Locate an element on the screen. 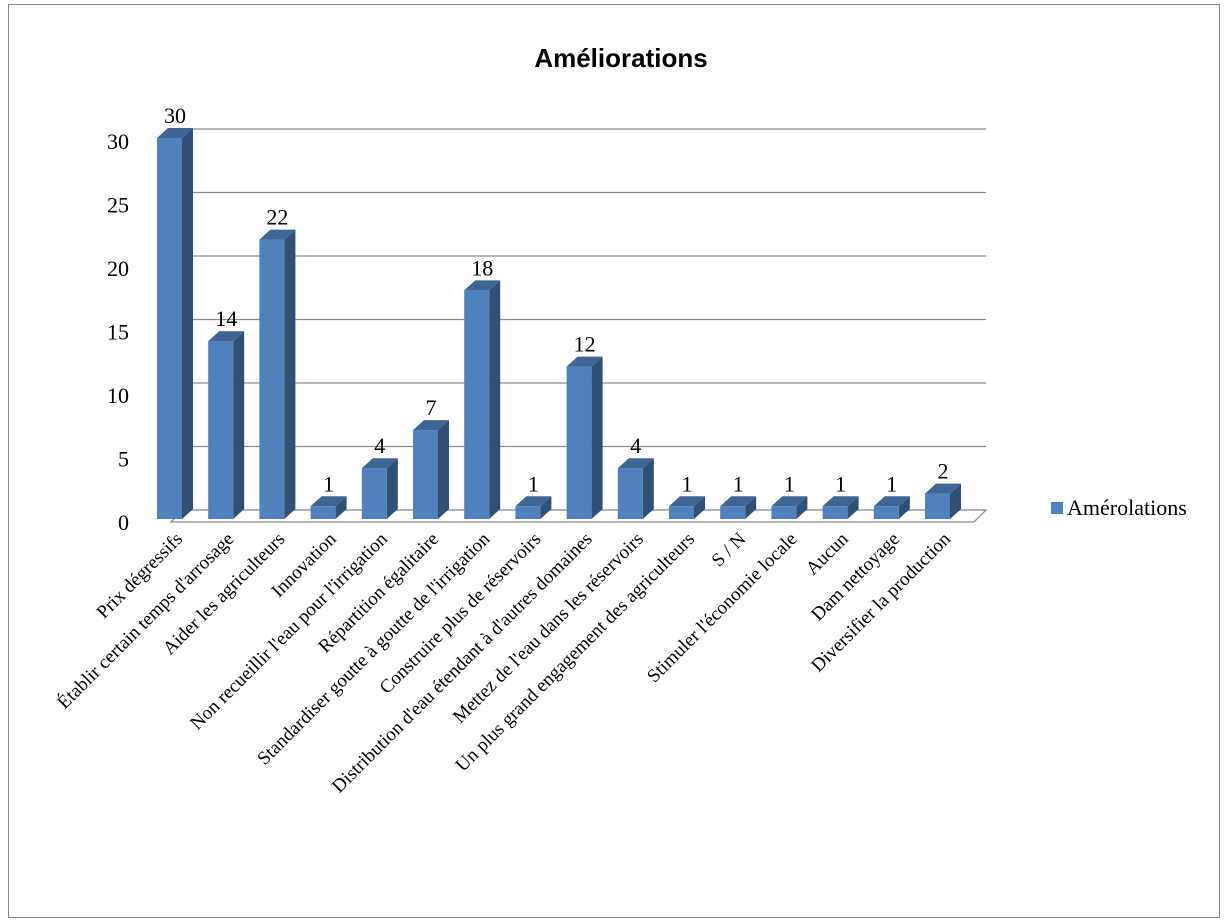  legend: Amérolations is located at coordinates (1119, 507).